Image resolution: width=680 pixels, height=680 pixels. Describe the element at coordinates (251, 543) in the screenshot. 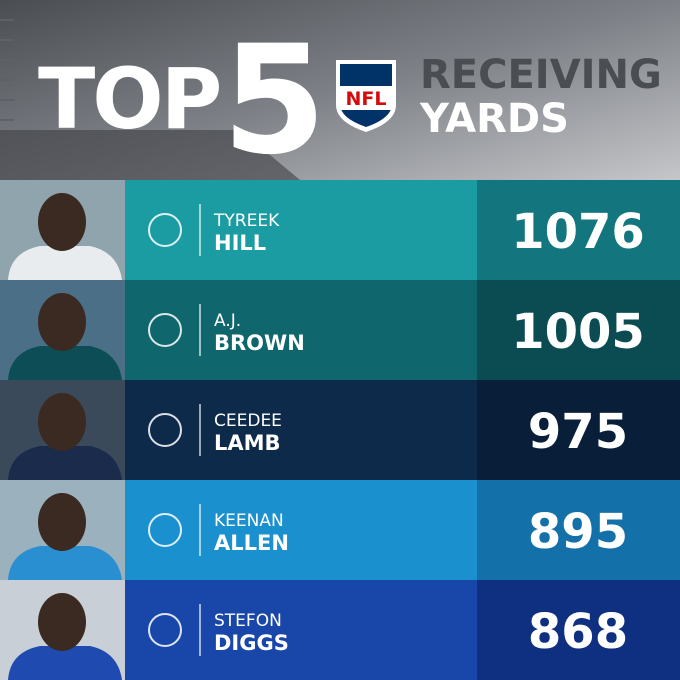

I see `last-name: ALLEN` at that location.